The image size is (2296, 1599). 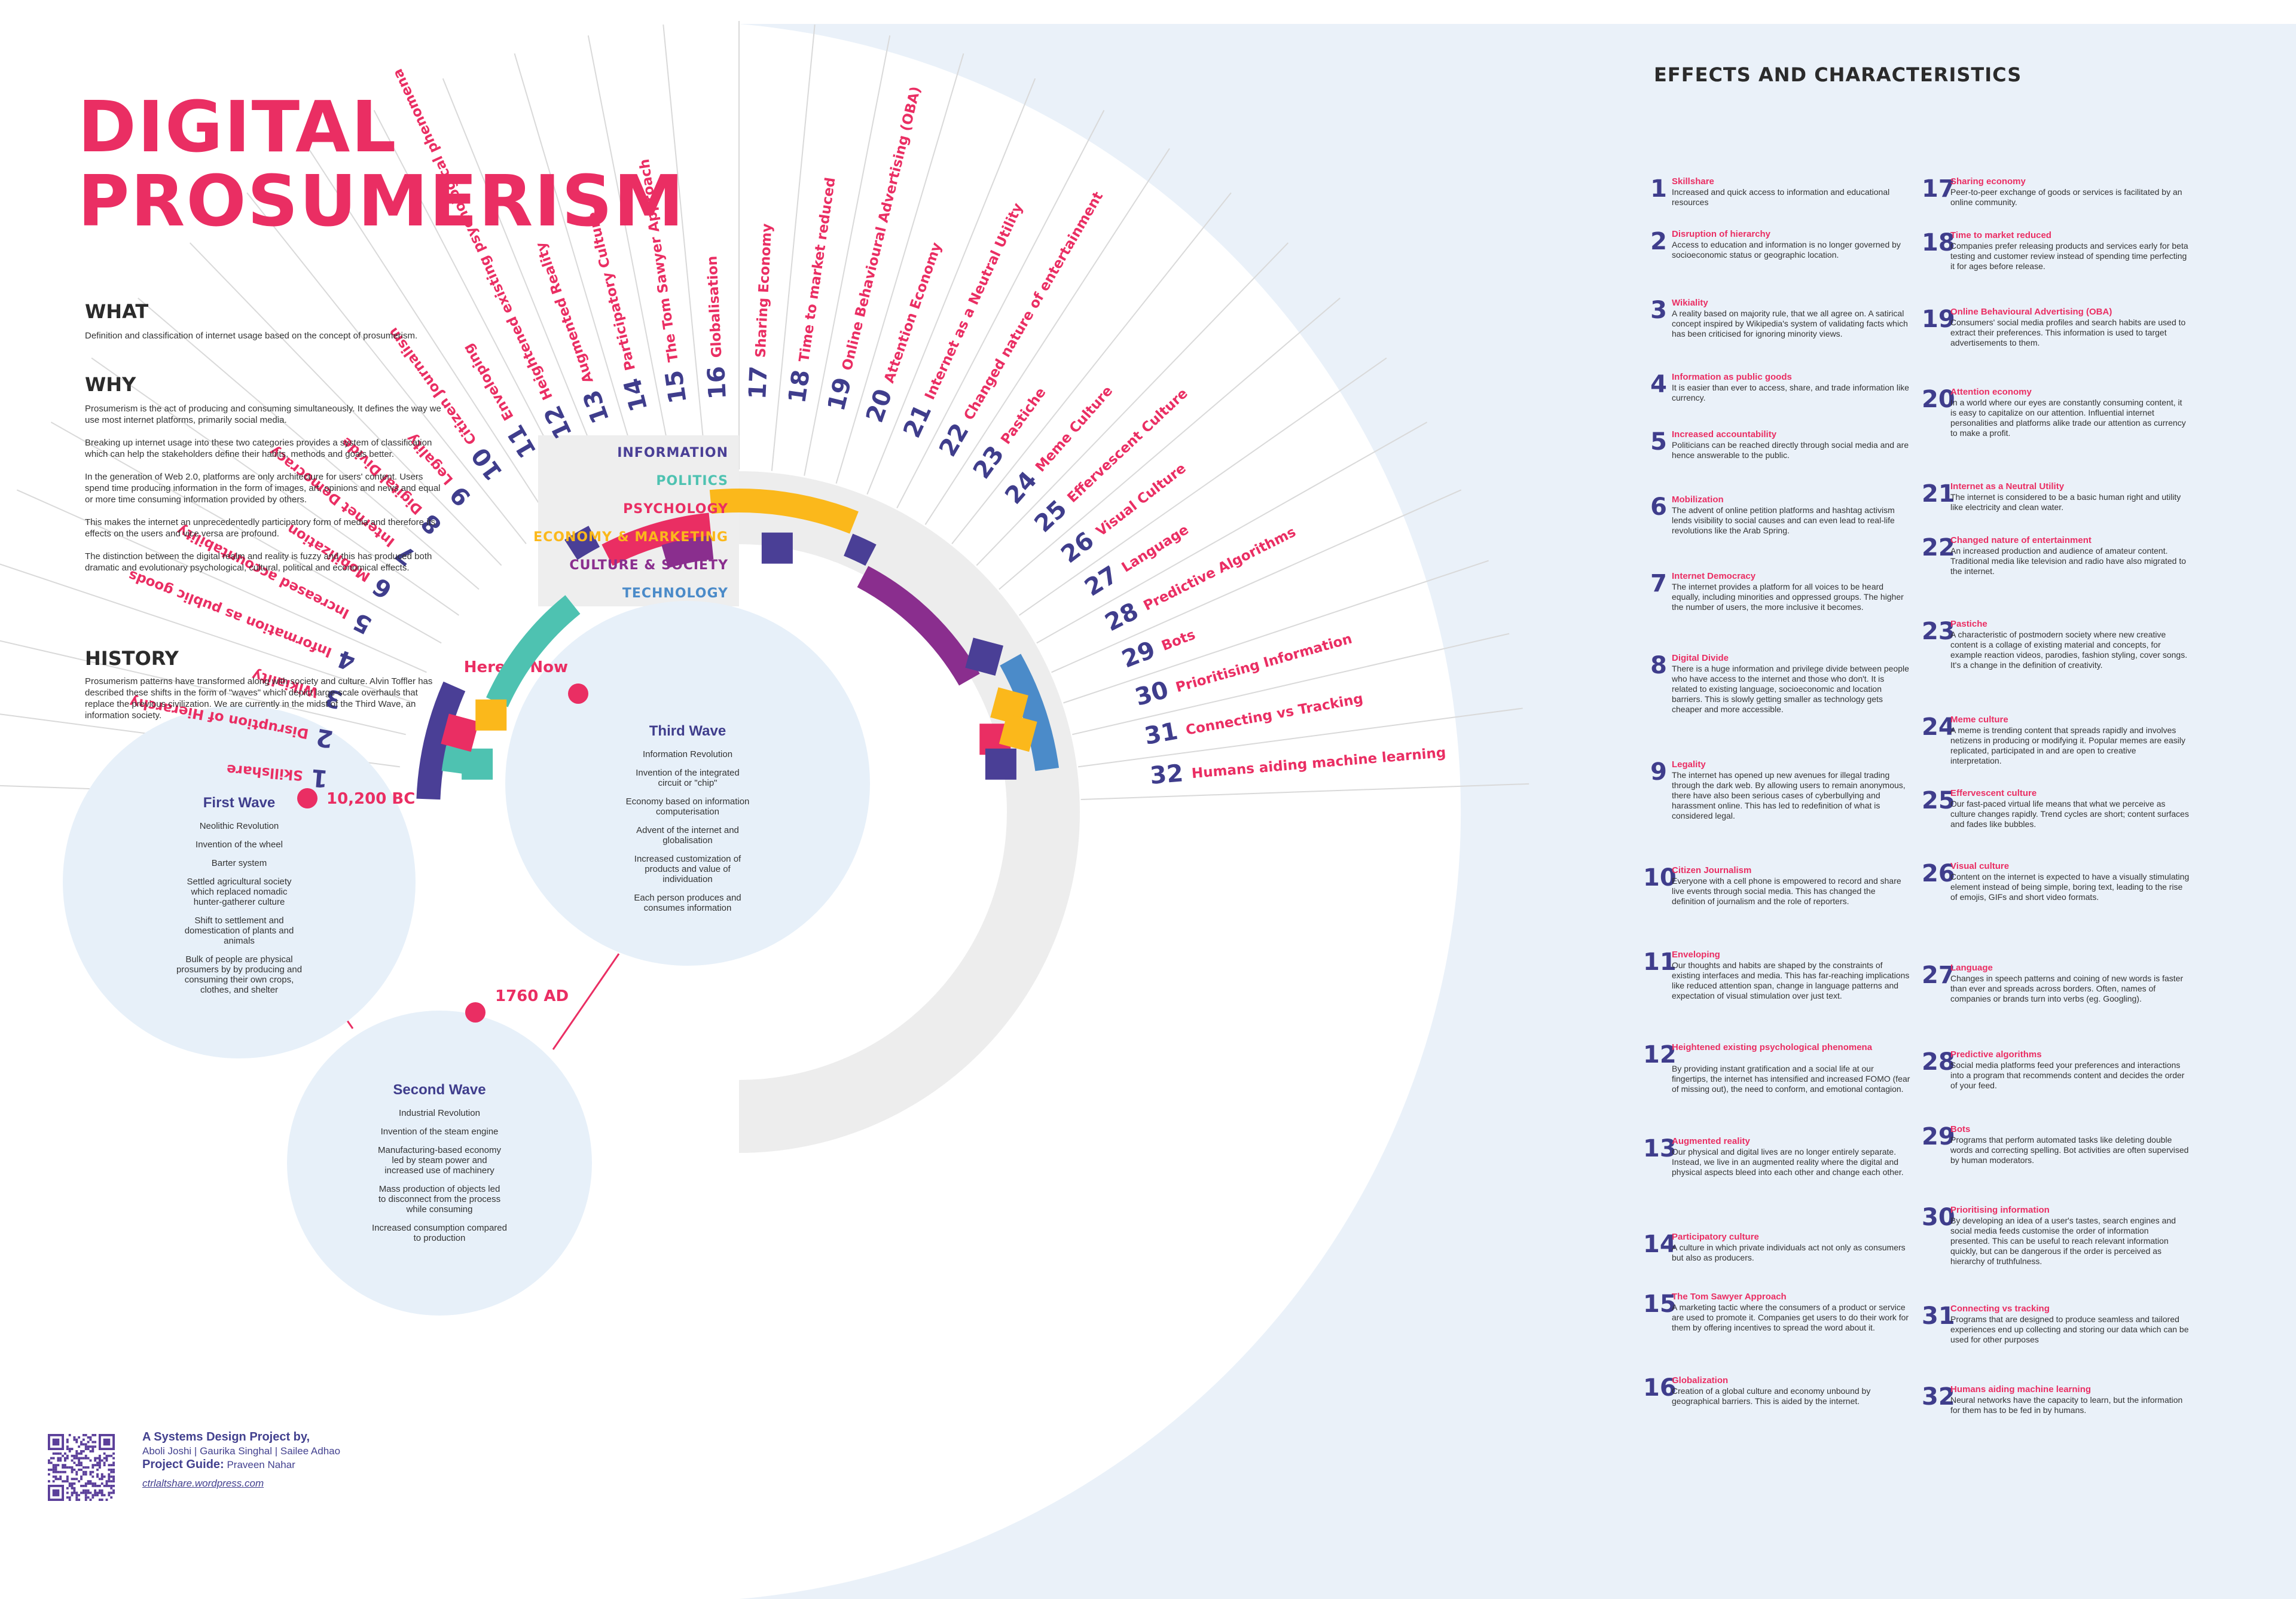 What do you see at coordinates (717, 382) in the screenshot?
I see `wheel-number: 16` at bounding box center [717, 382].